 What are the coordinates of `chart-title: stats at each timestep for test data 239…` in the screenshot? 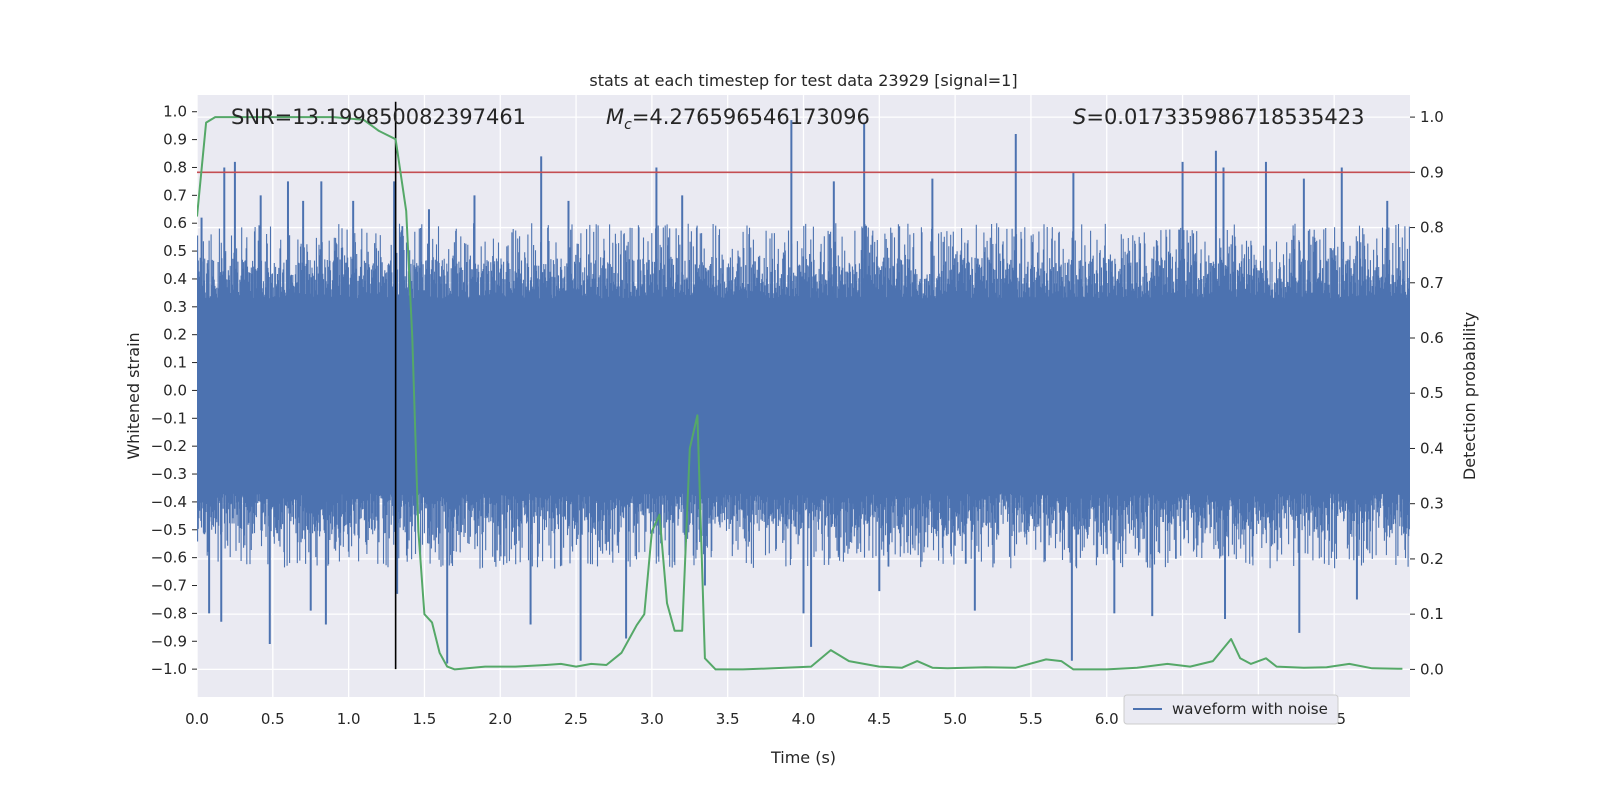 It's located at (803, 80).